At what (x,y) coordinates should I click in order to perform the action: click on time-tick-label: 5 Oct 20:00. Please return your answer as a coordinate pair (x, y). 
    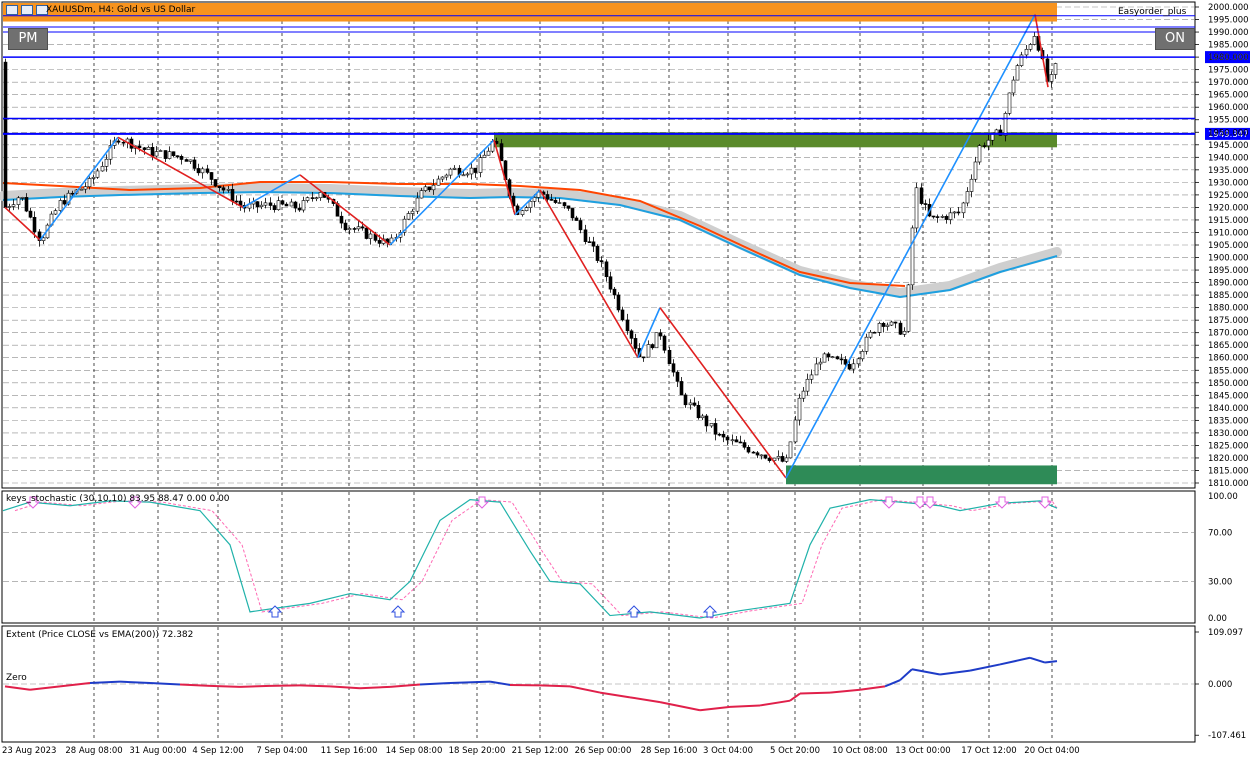
    Looking at the image, I should click on (795, 751).